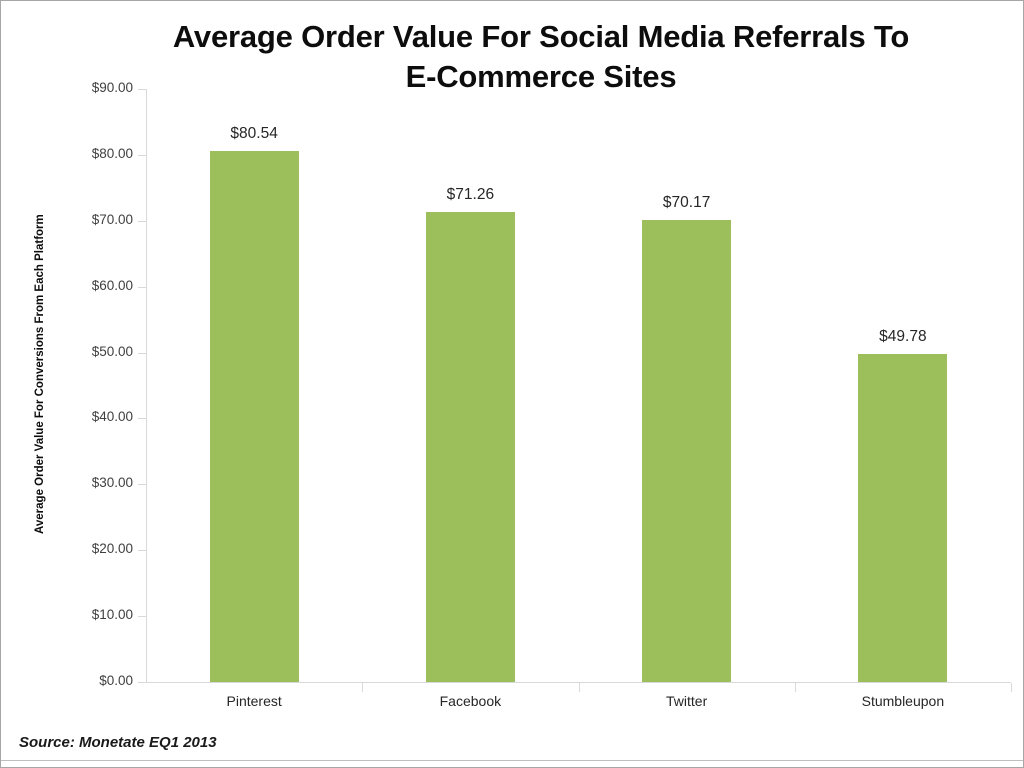 The height and width of the screenshot is (768, 1024). I want to click on y-axis-tick-label: $70.00, so click(112, 219).